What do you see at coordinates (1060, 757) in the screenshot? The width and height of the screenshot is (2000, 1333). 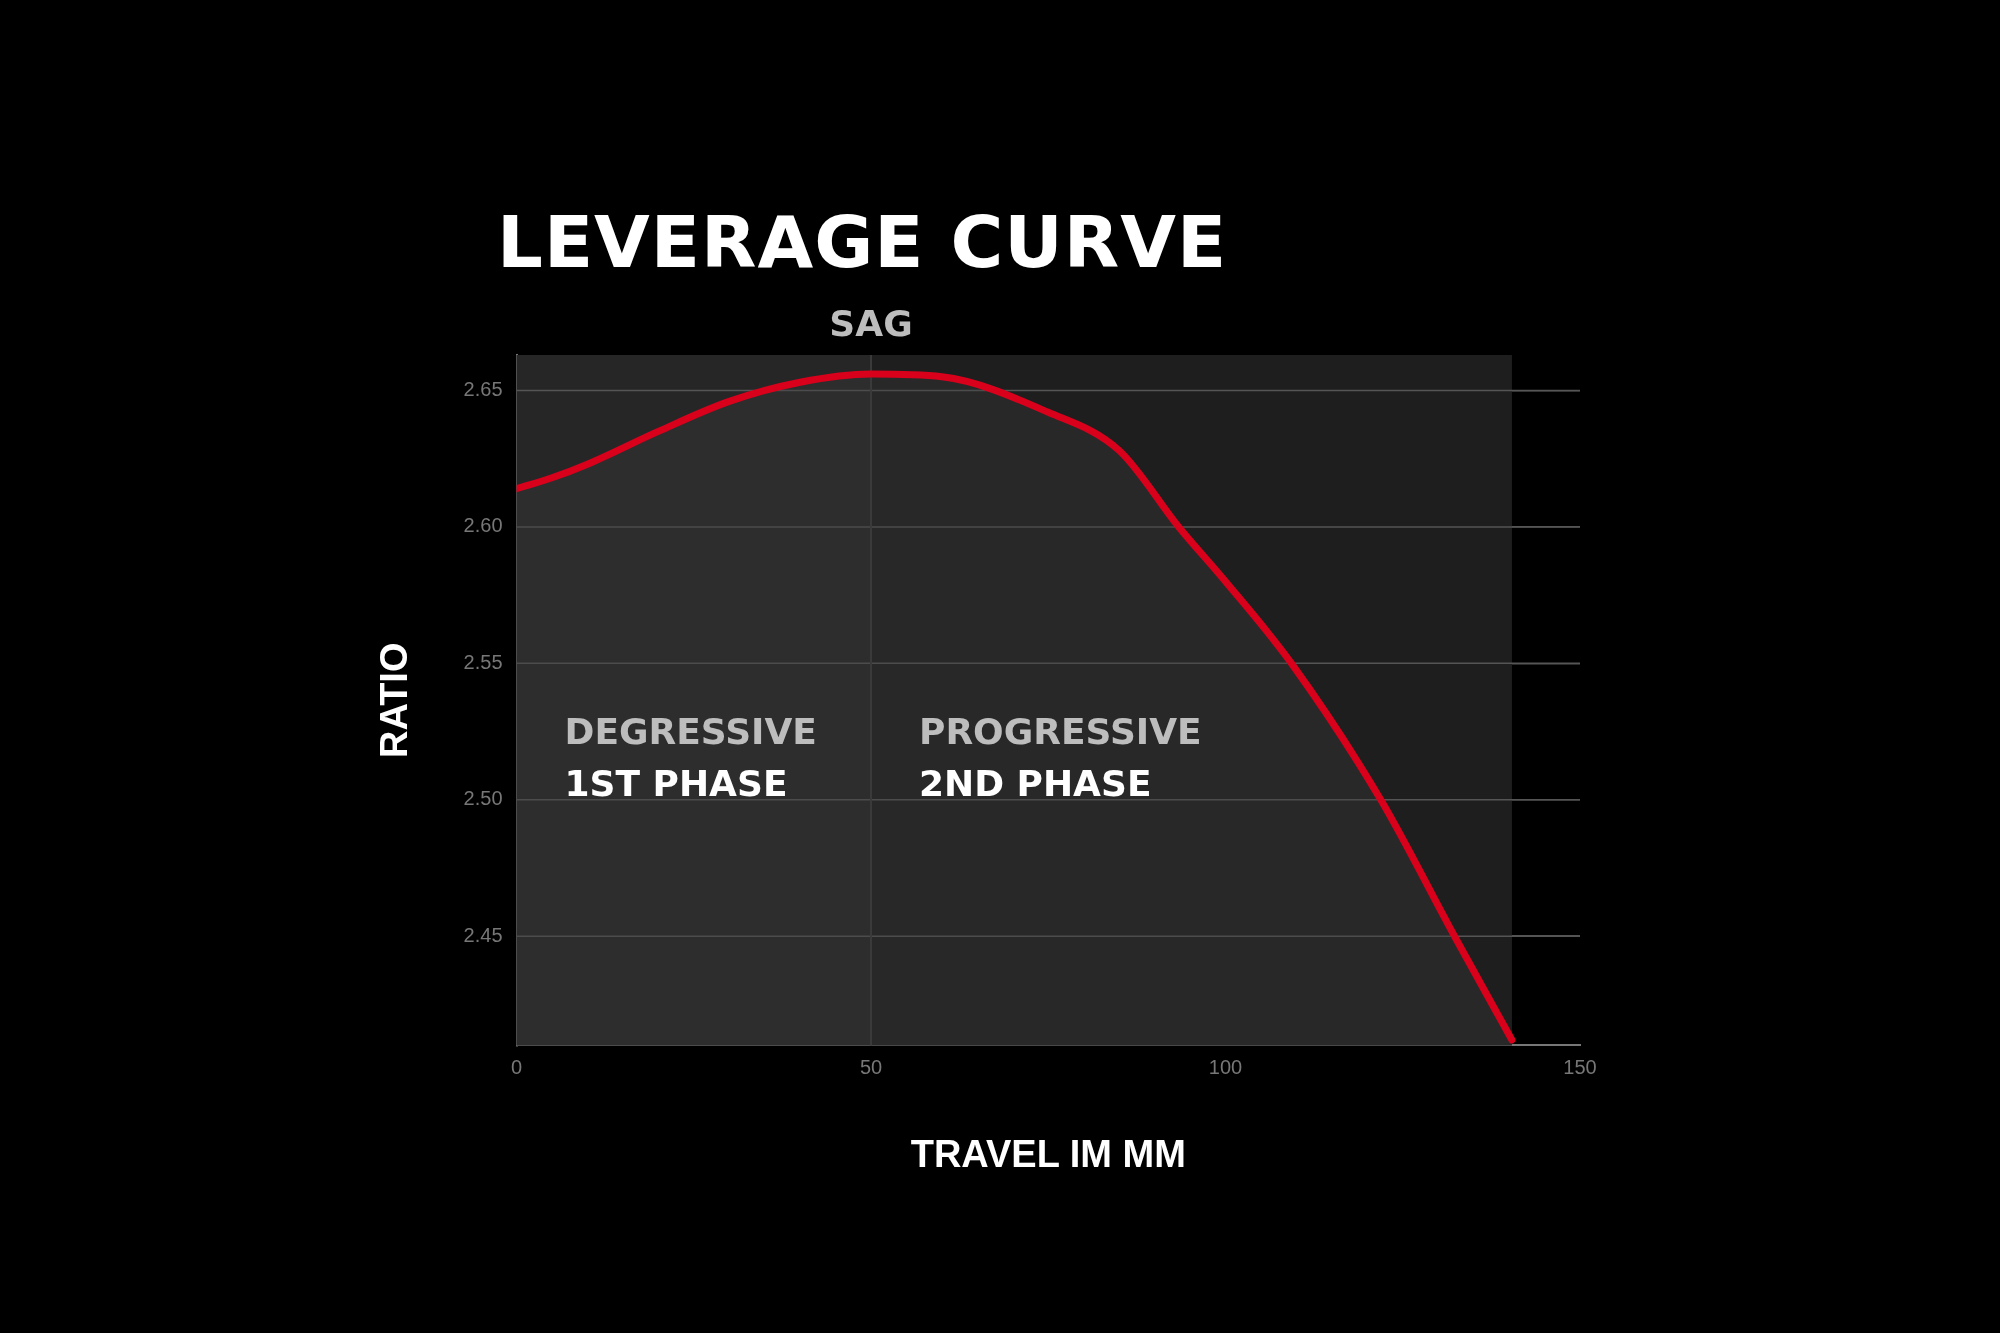 I see `band-label: PROGRESSIVE 2ND PHASE` at bounding box center [1060, 757].